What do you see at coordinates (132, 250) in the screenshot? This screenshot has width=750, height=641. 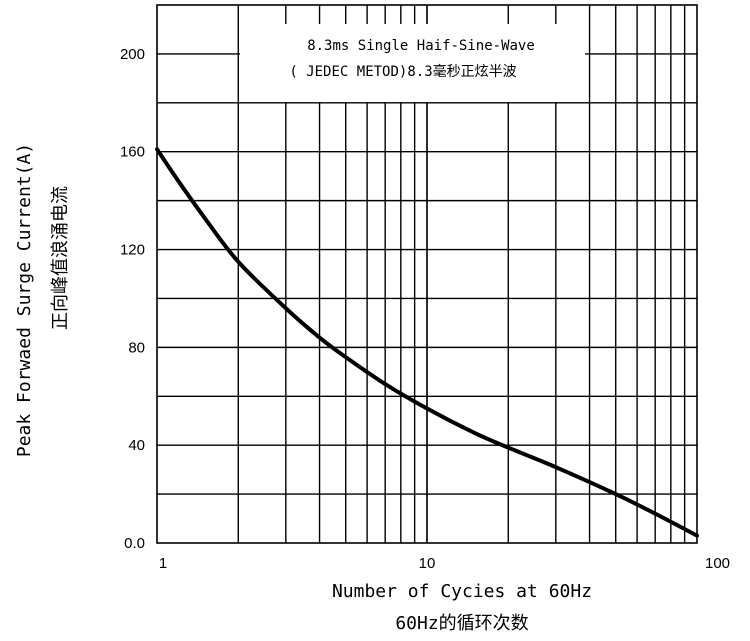 I see `y-tick-label: 120` at bounding box center [132, 250].